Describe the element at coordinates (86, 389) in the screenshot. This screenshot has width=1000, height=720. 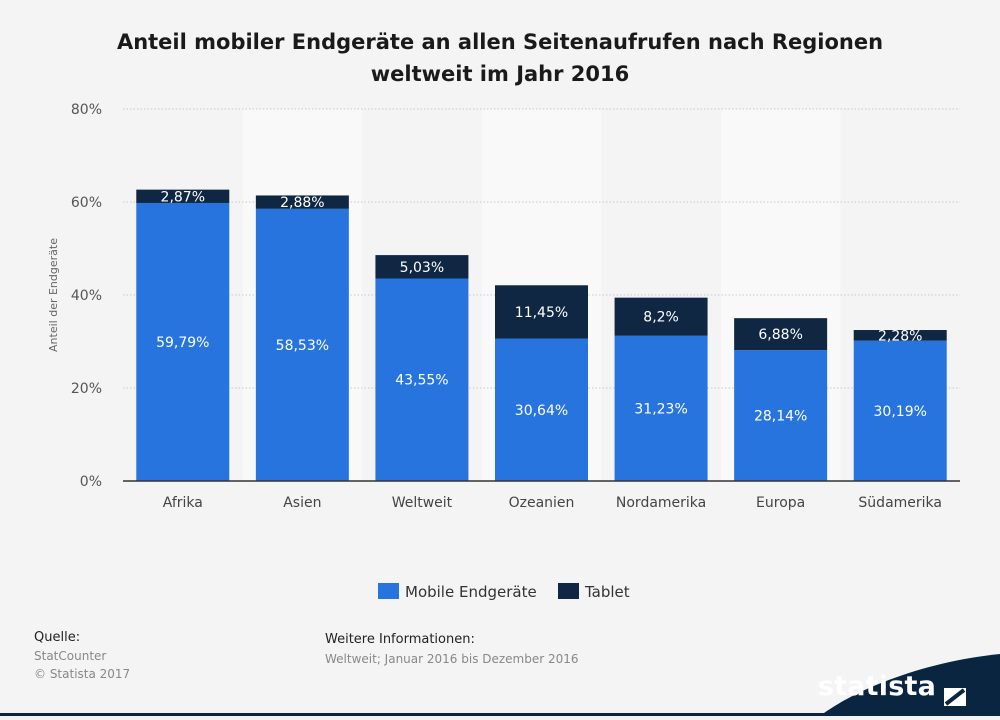
I see `y-tick-label: 20%` at that location.